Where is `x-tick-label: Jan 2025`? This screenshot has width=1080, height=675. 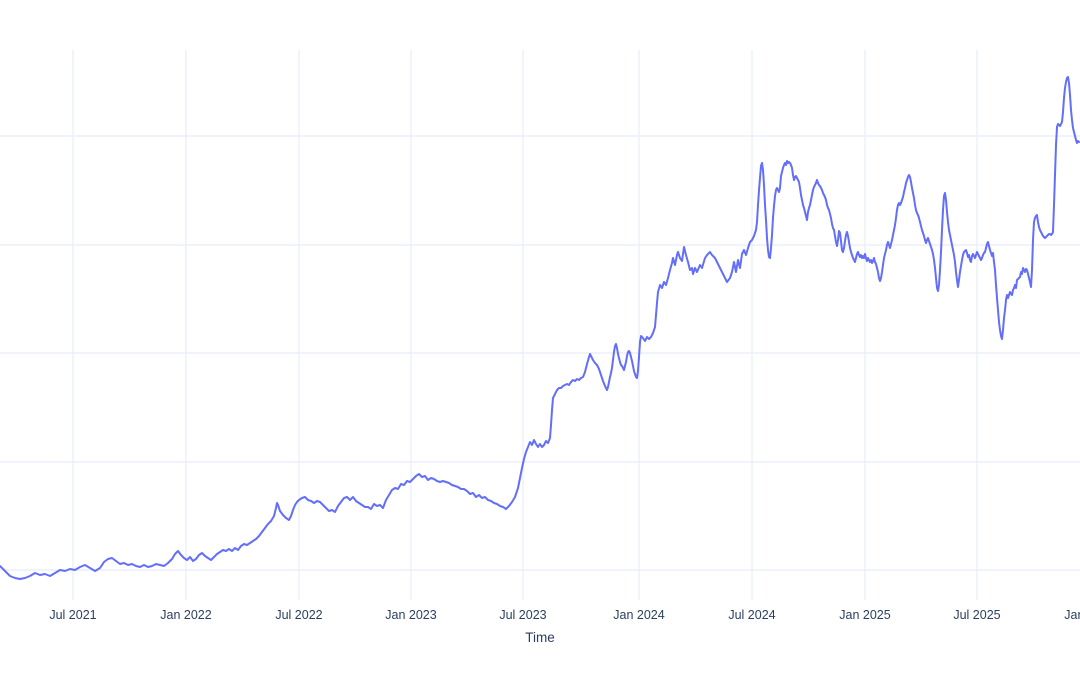
x-tick-label: Jan 2025 is located at coordinates (864, 615).